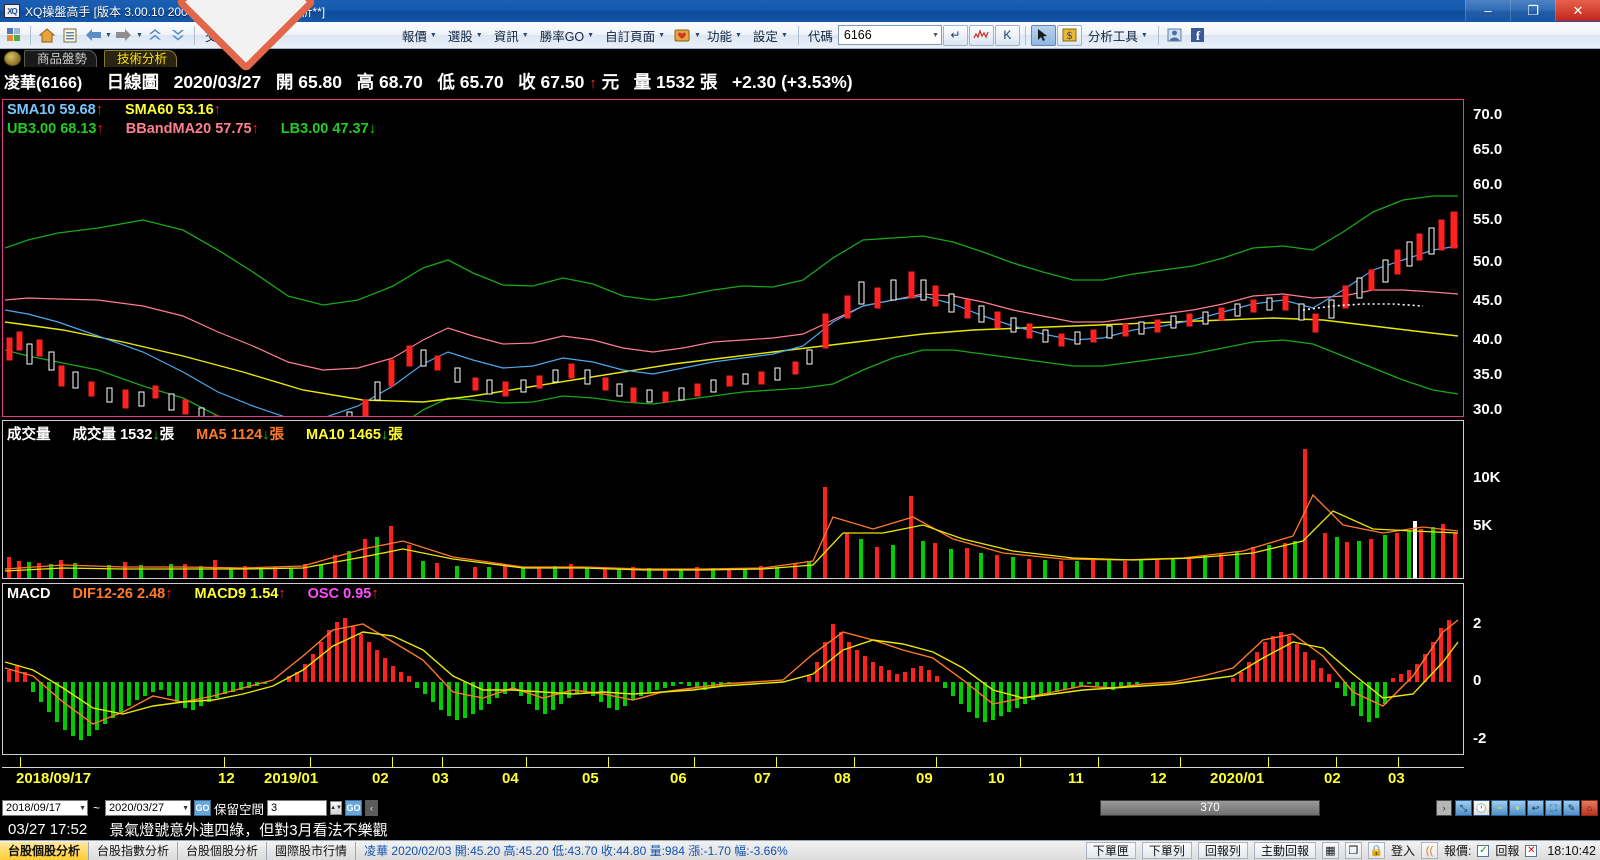 The width and height of the screenshot is (1600, 860). What do you see at coordinates (1531, 850) in the screenshot?
I see `report-status-x: ✕` at bounding box center [1531, 850].